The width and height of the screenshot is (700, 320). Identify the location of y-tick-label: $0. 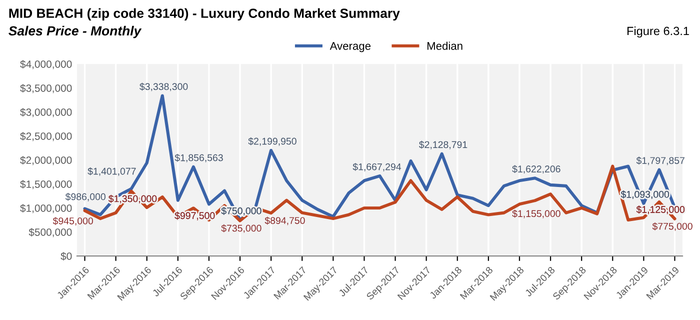
(66, 256).